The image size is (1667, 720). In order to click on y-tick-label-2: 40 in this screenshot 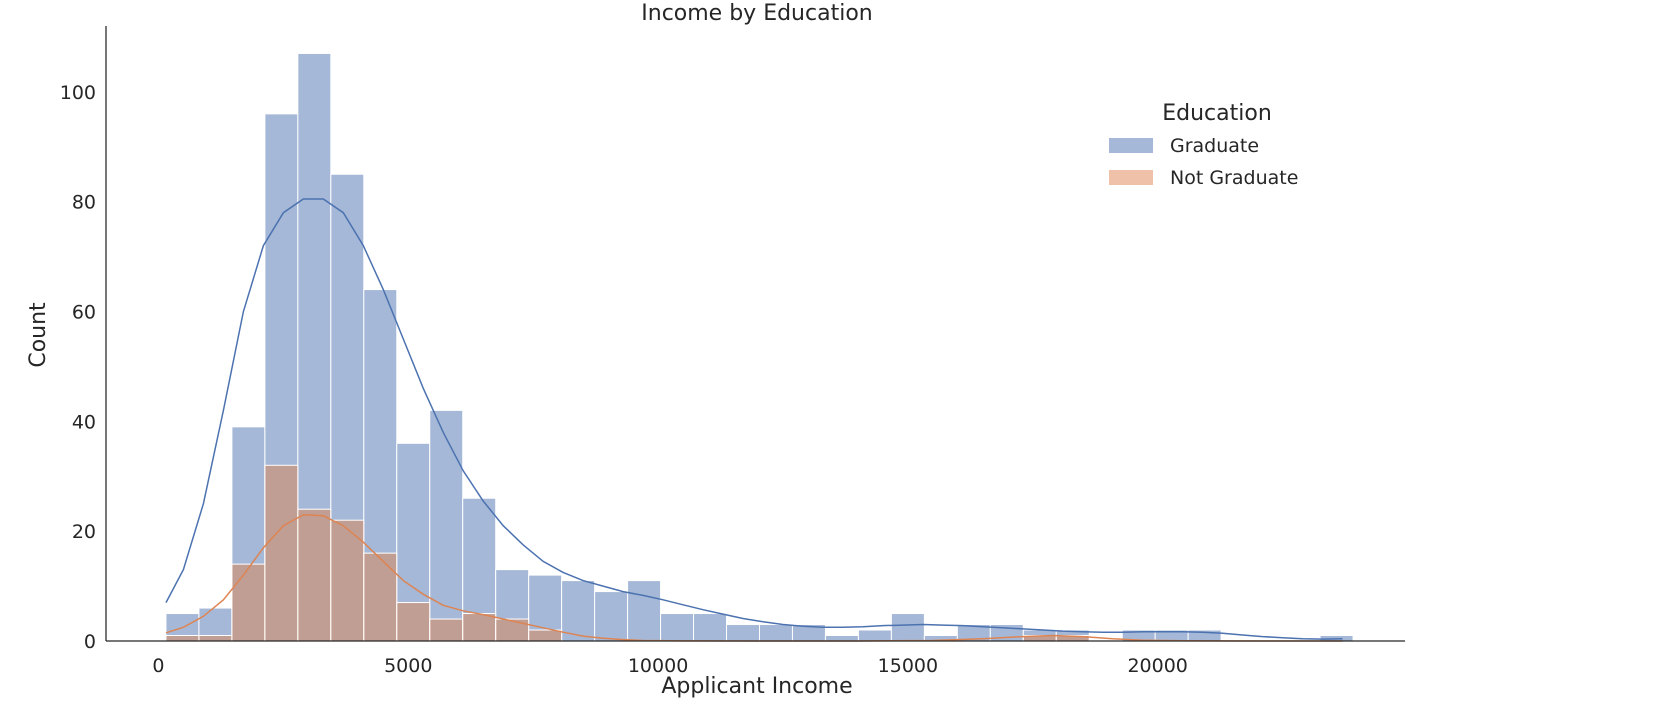, I will do `click(84, 422)`.